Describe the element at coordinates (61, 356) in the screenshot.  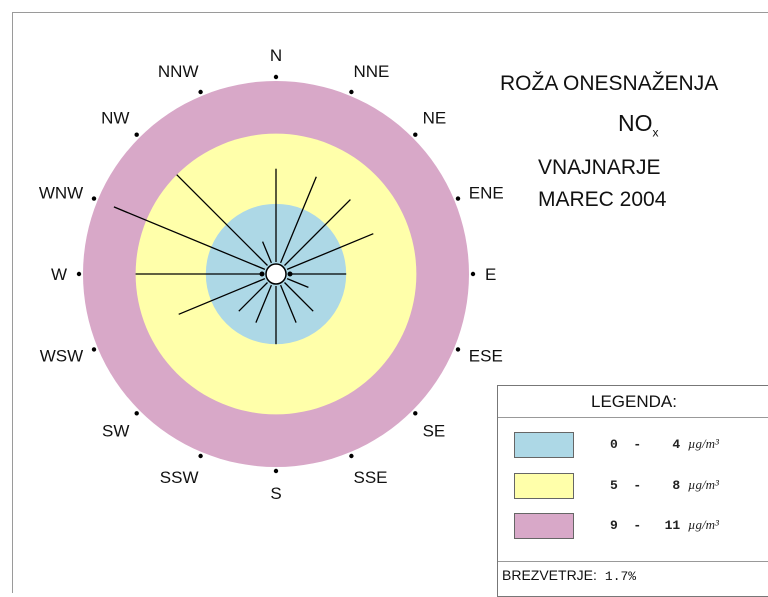
I see `direction-label-wsw: WSW` at that location.